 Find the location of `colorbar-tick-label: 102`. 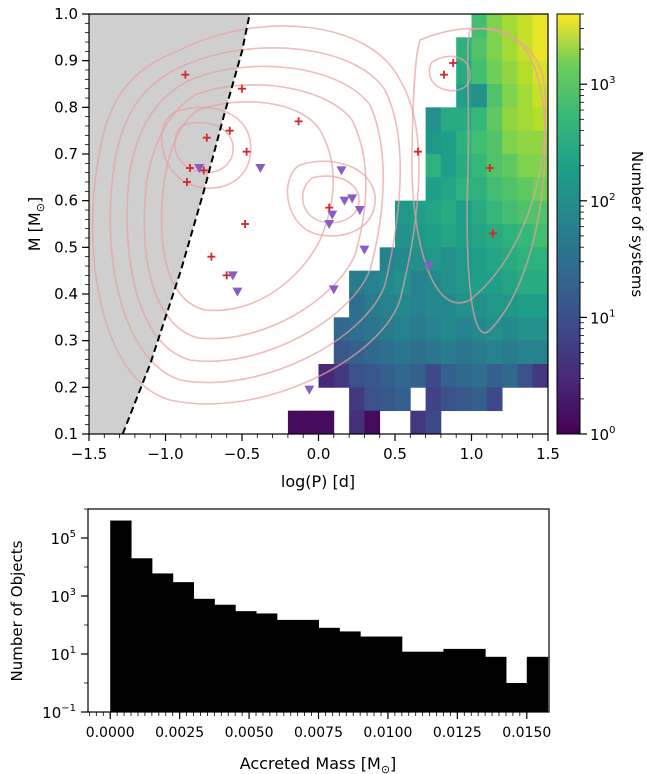

colorbar-tick-label: 102 is located at coordinates (602, 201).